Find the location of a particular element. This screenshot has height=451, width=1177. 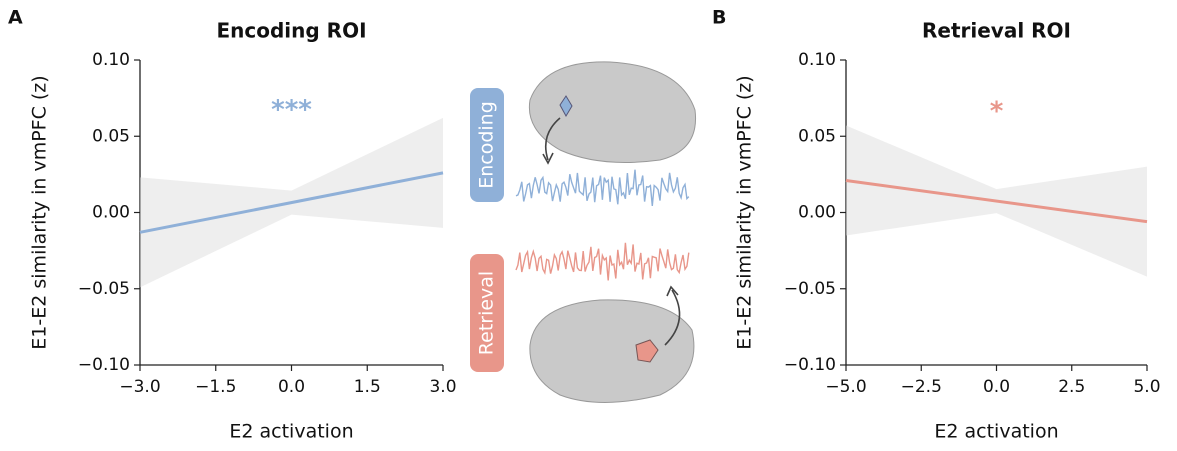

x-tick-label: 1.5 is located at coordinates (367, 387).